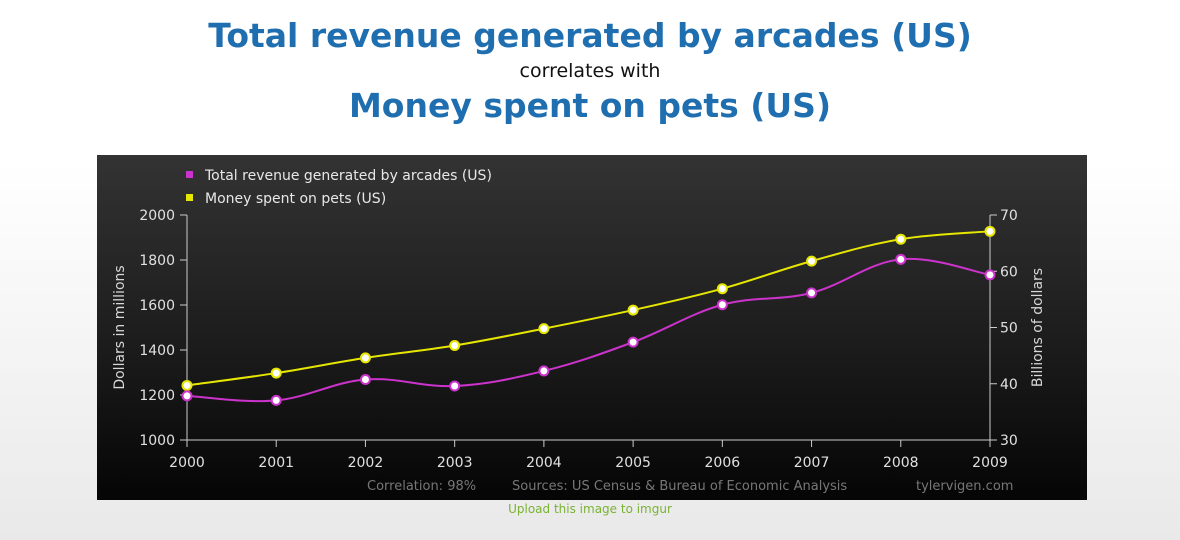 The image size is (1180, 540). I want to click on y-tick-label-left: 1400, so click(157, 351).